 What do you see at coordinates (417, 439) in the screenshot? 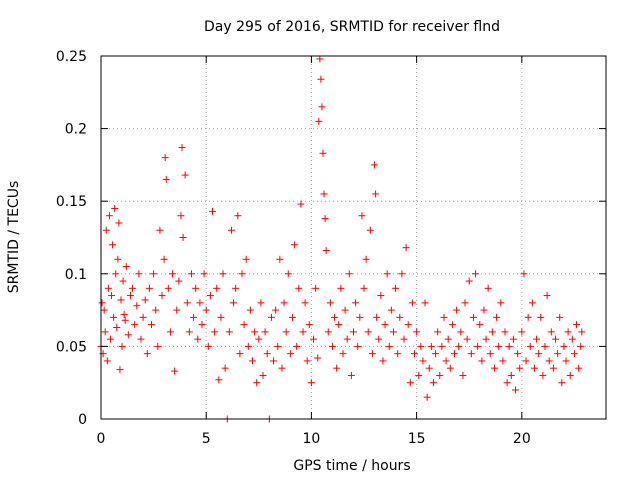
I see `x-tick-label: 15` at bounding box center [417, 439].